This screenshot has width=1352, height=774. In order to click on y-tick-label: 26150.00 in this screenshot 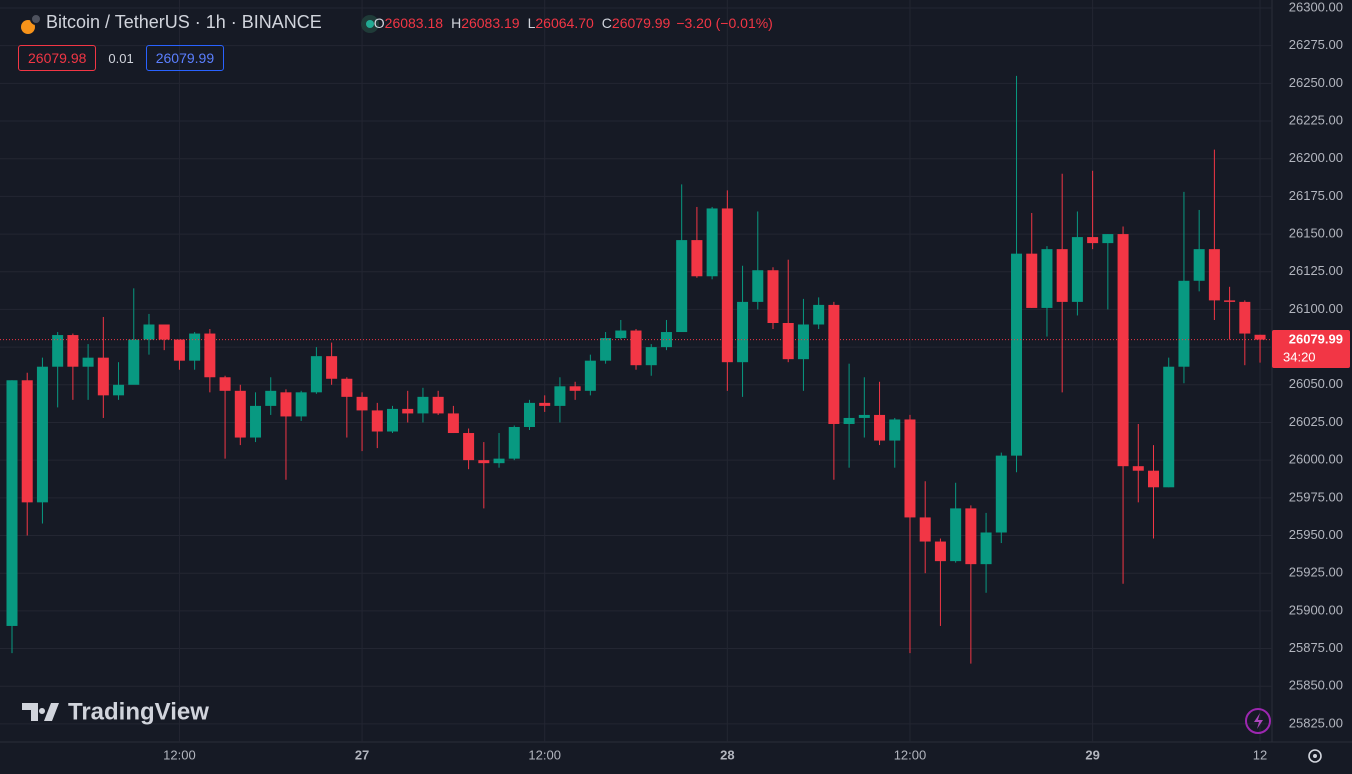, I will do `click(1316, 233)`.